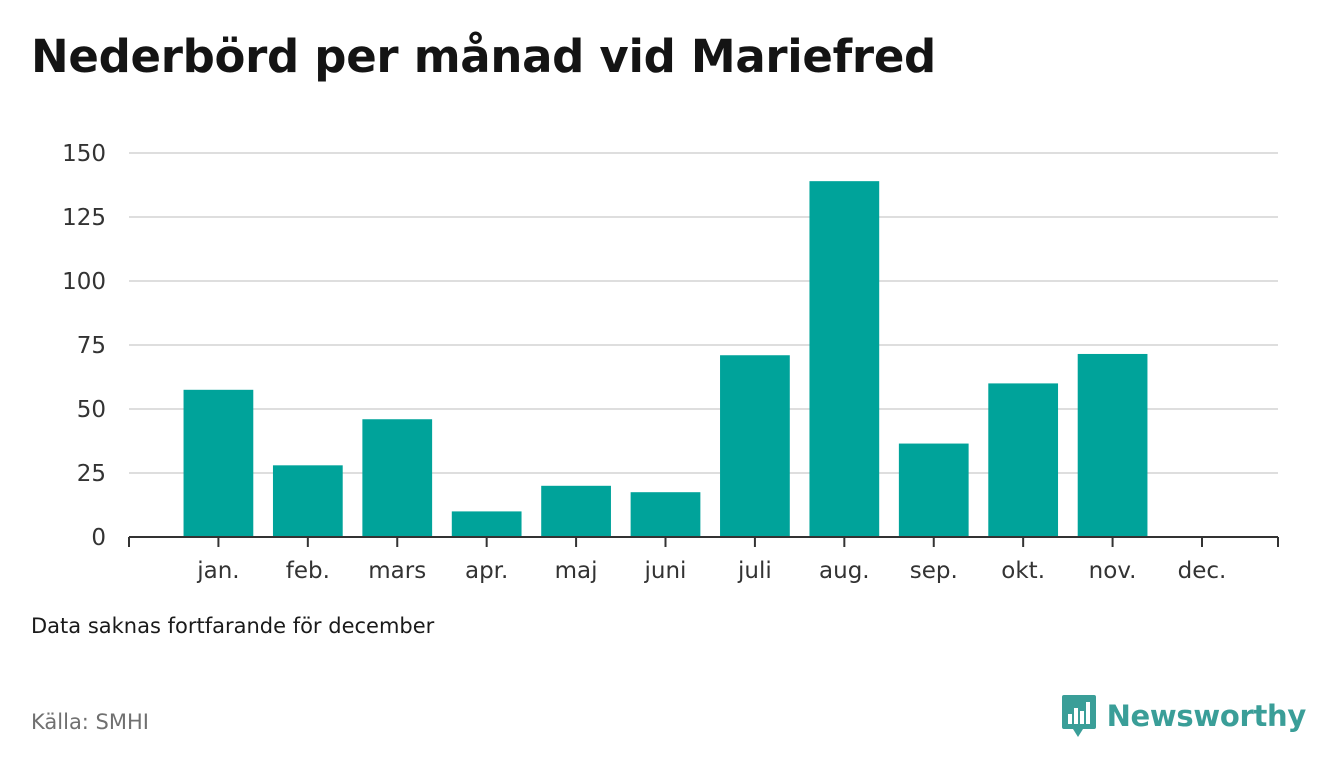 This screenshot has height=771, width=1340. Describe the element at coordinates (576, 571) in the screenshot. I see `x-tick-label: maj` at that location.